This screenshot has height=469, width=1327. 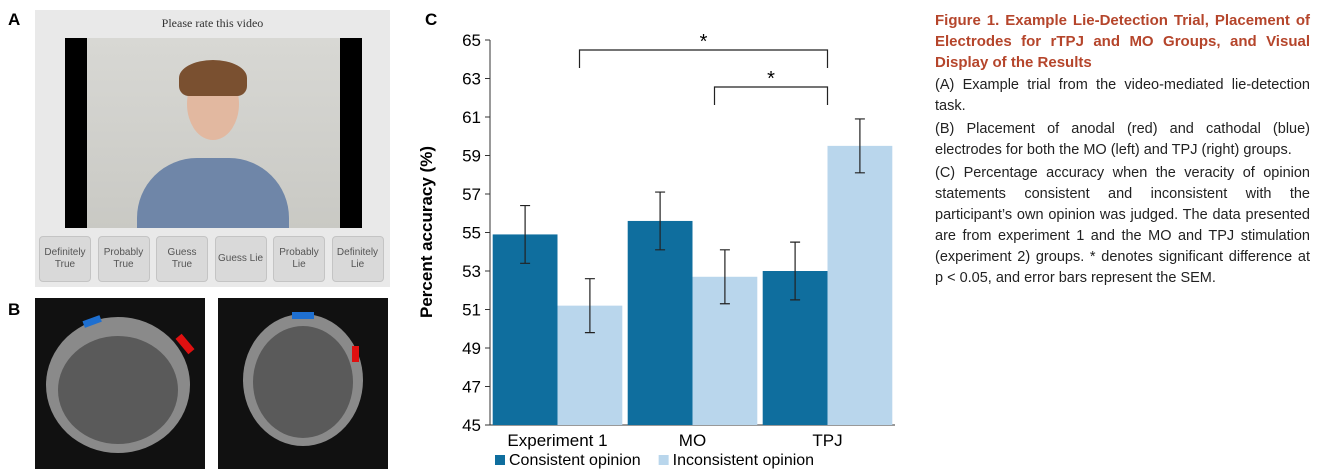 What do you see at coordinates (471, 348) in the screenshot?
I see `y-tick-label: 49` at bounding box center [471, 348].